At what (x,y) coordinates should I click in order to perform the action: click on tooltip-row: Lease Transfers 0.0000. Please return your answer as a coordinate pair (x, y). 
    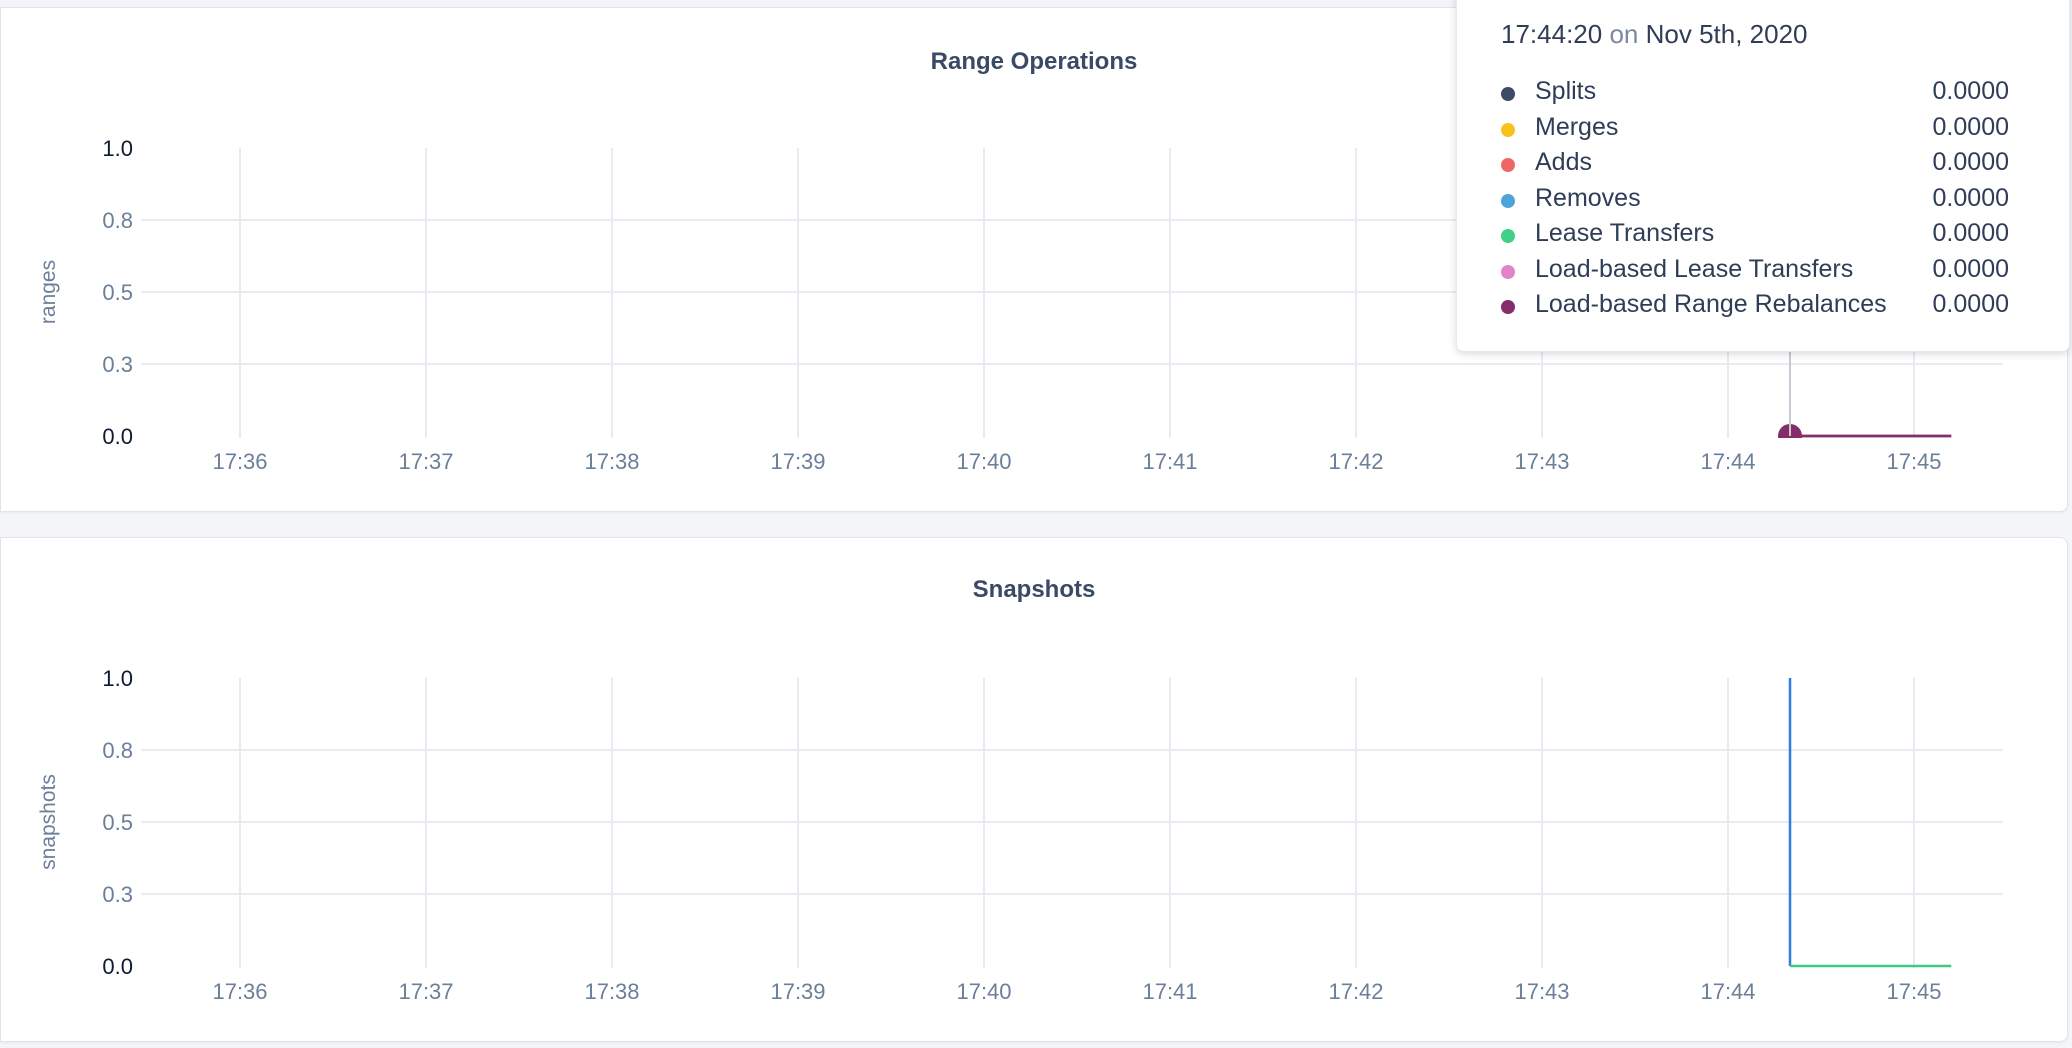
    Looking at the image, I should click on (1755, 236).